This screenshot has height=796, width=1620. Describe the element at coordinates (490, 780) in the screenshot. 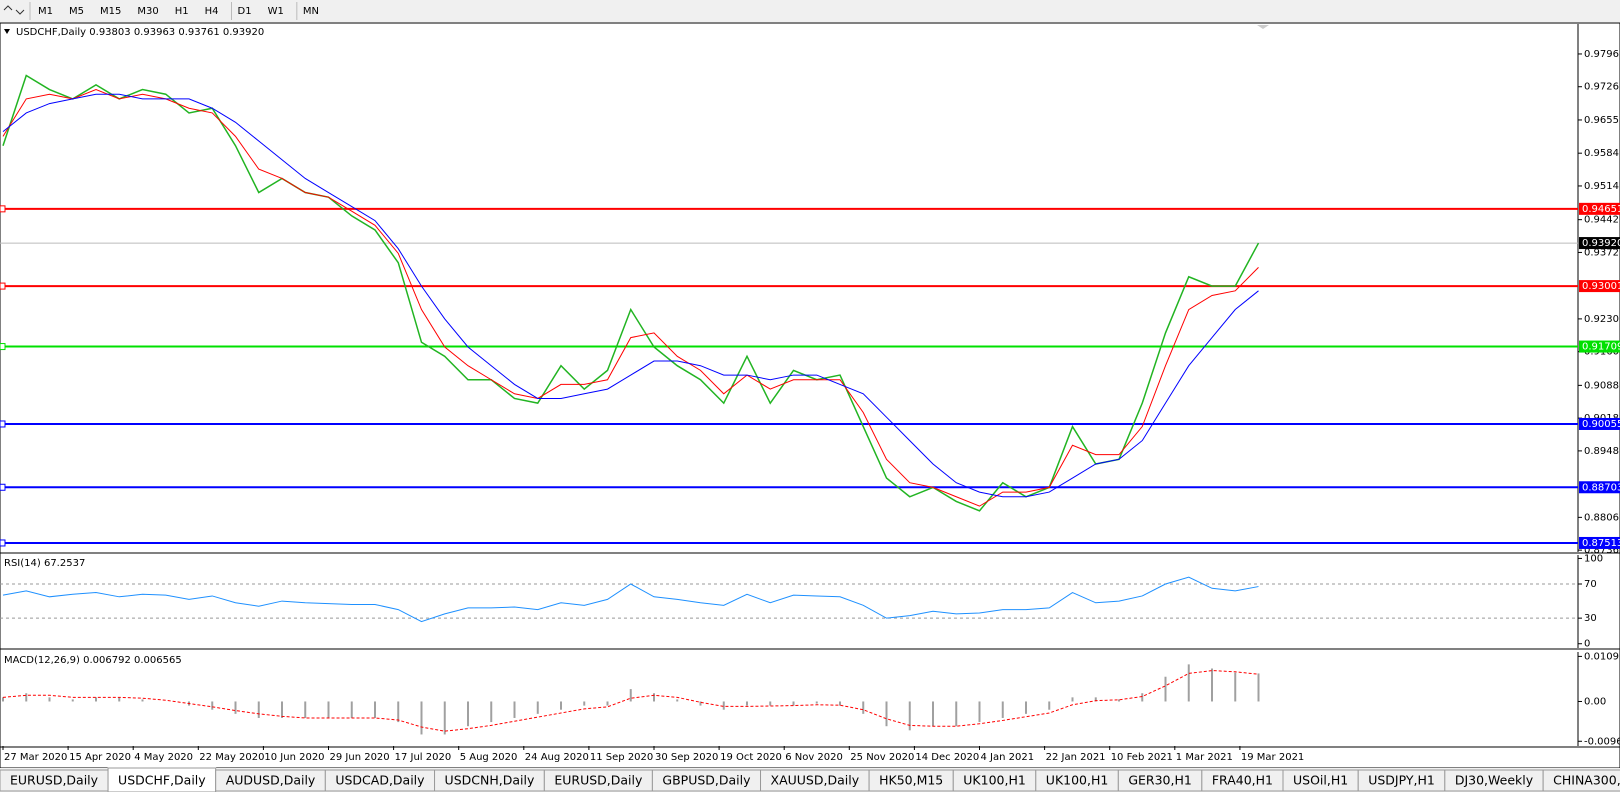

I see `tab-label: USDCNH,Daily` at that location.